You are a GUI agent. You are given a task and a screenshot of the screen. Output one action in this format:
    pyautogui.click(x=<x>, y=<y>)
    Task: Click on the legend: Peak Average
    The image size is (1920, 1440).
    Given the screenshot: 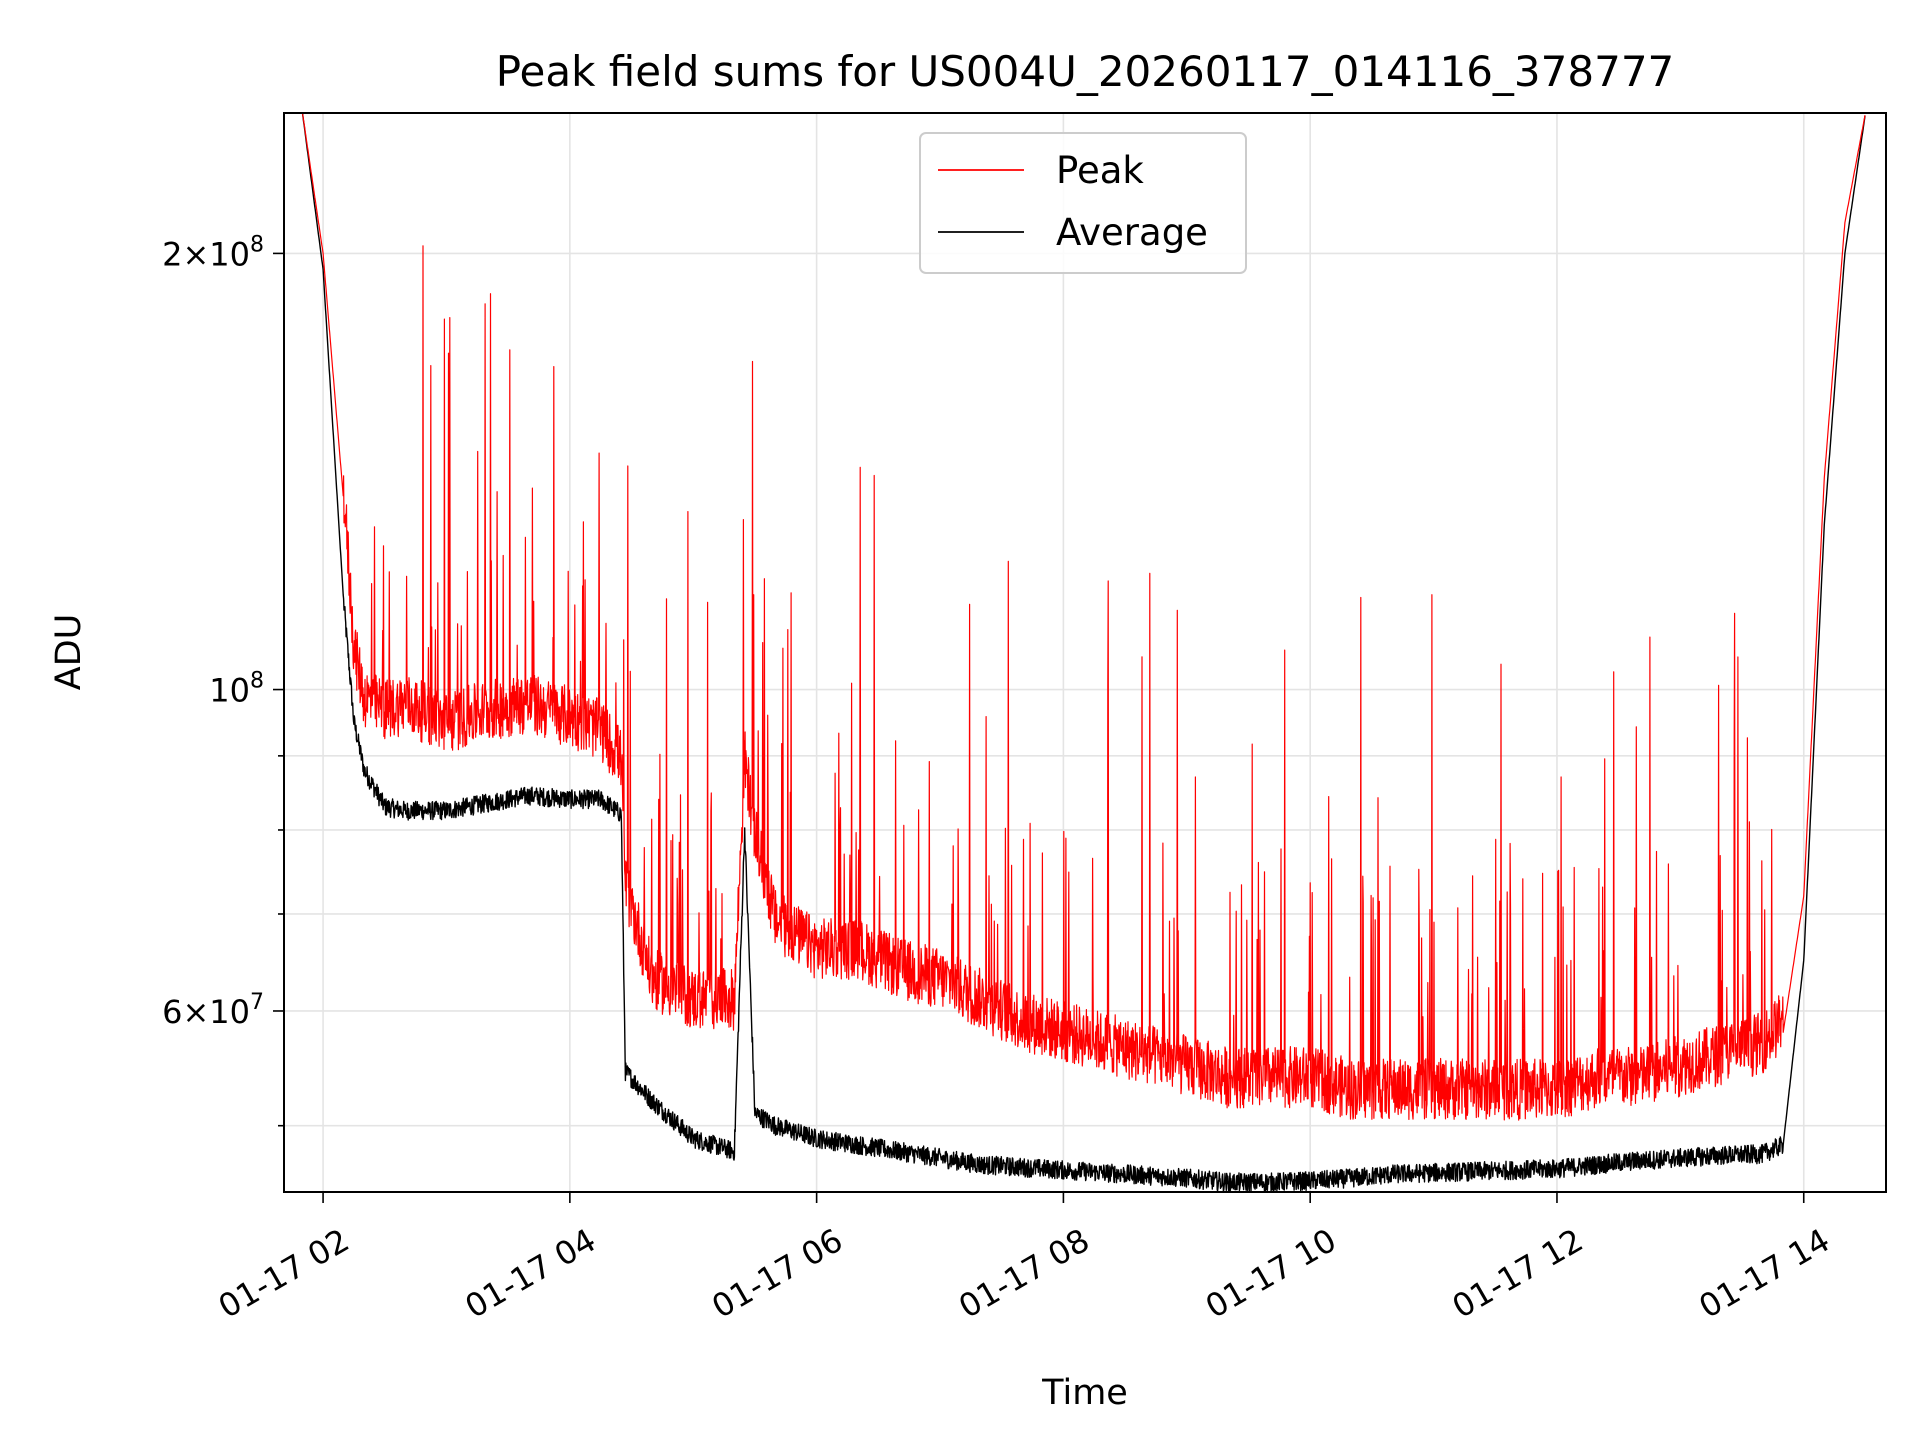 What is the action you would take?
    pyautogui.click(x=1083, y=203)
    